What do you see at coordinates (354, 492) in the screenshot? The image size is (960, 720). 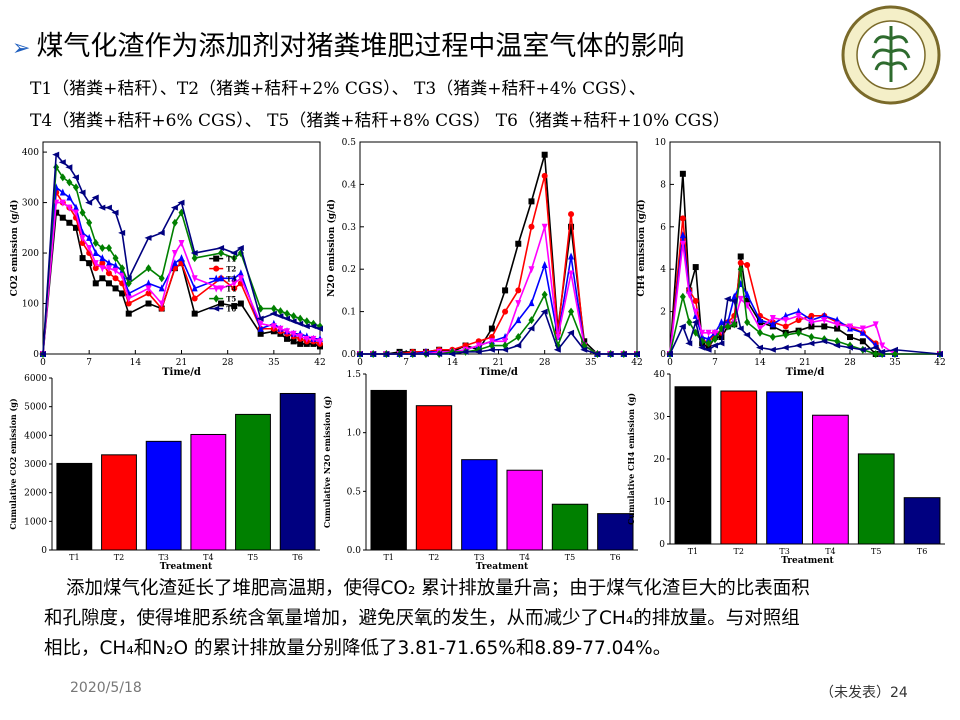 I see `y-tick-label: 0.5` at bounding box center [354, 492].